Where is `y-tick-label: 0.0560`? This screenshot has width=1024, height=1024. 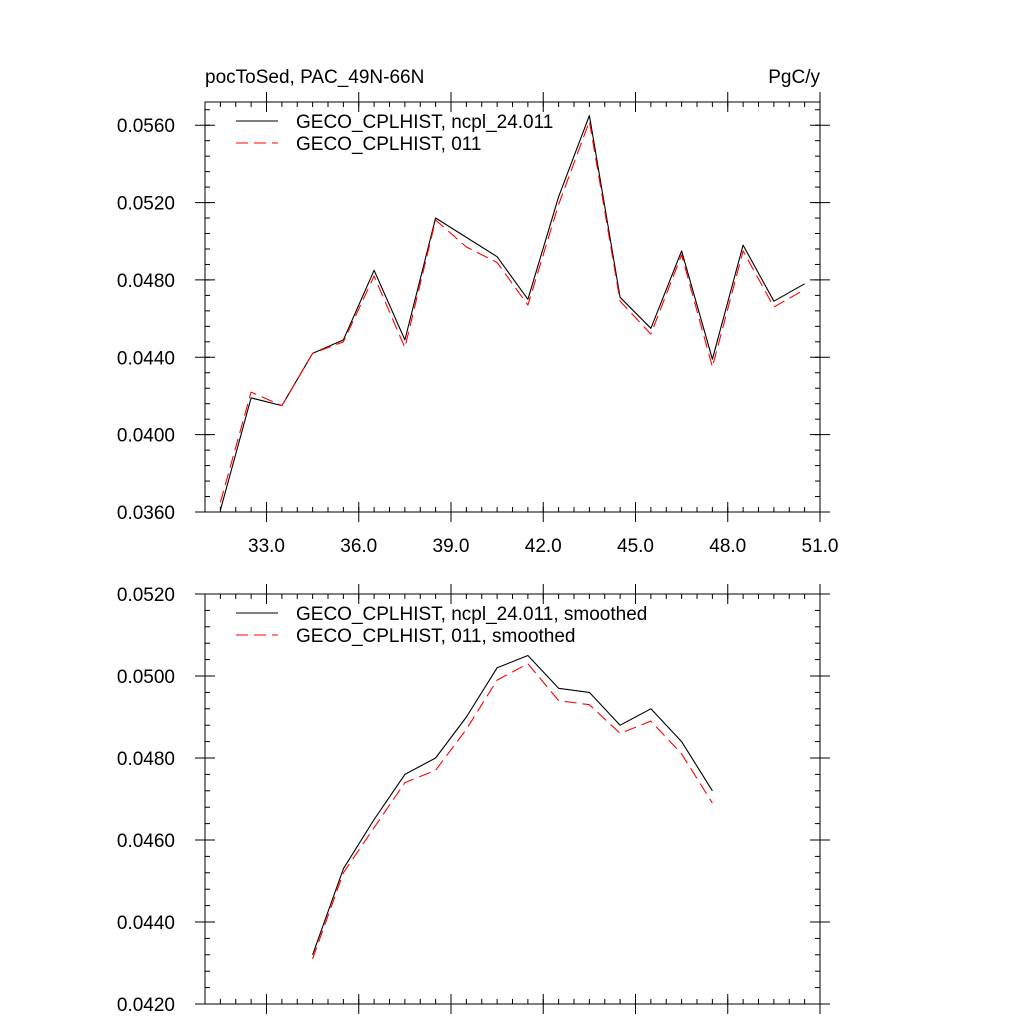
y-tick-label: 0.0560 is located at coordinates (146, 126).